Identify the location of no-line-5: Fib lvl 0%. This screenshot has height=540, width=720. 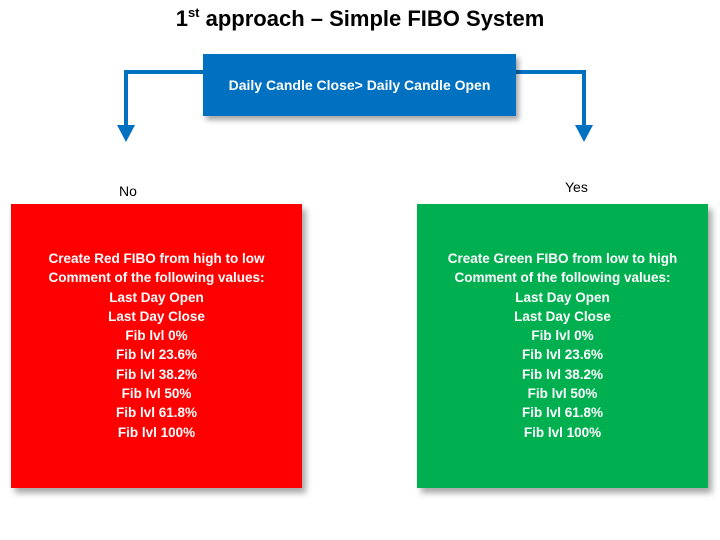
(156, 336).